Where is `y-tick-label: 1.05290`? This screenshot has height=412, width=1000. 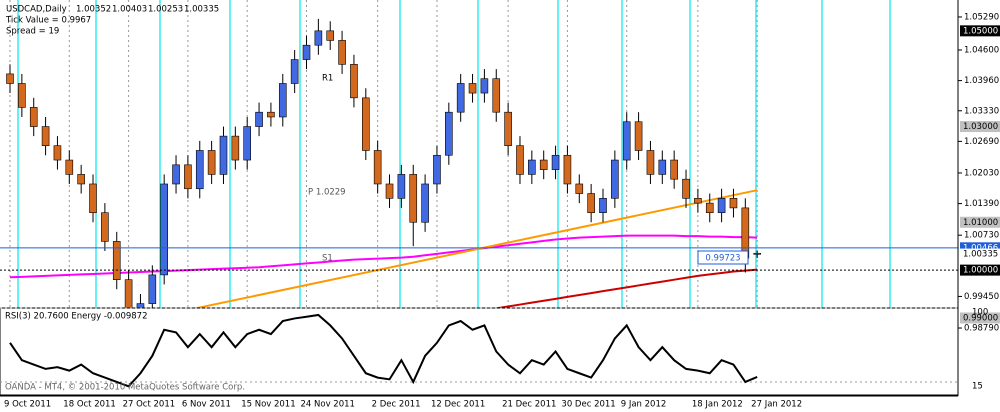 y-tick-label: 1.05290 is located at coordinates (981, 17).